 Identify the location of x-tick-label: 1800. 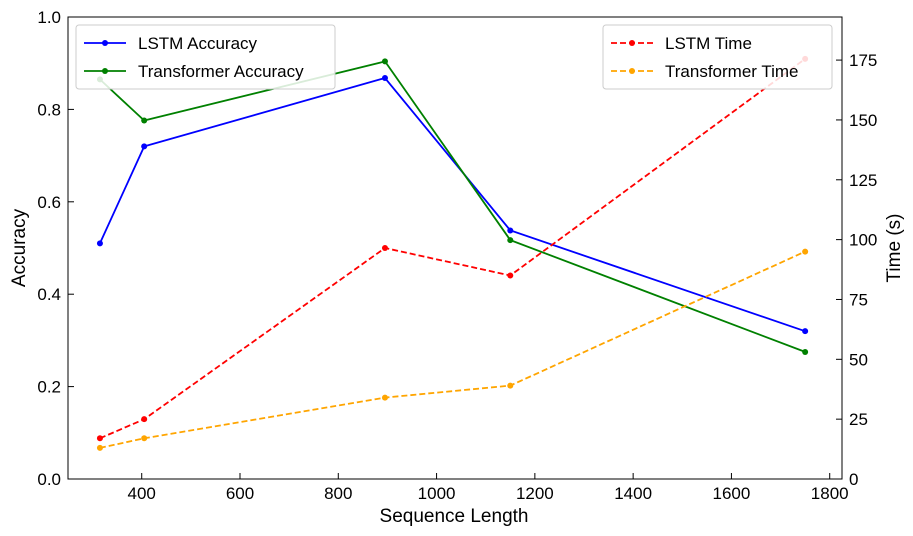
(830, 493).